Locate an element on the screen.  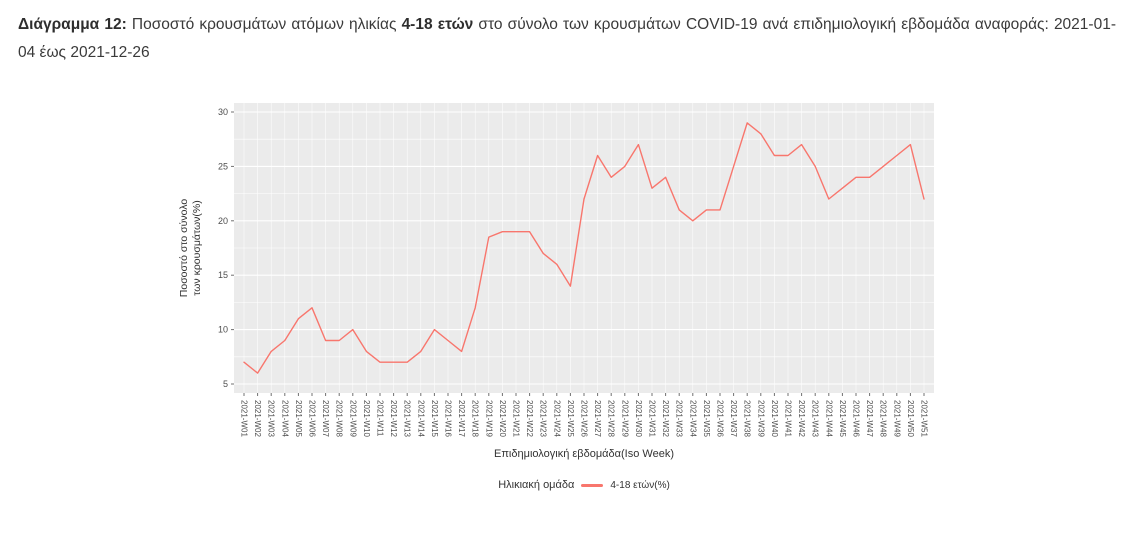
x-tick-label: 2021-W48 is located at coordinates (883, 418).